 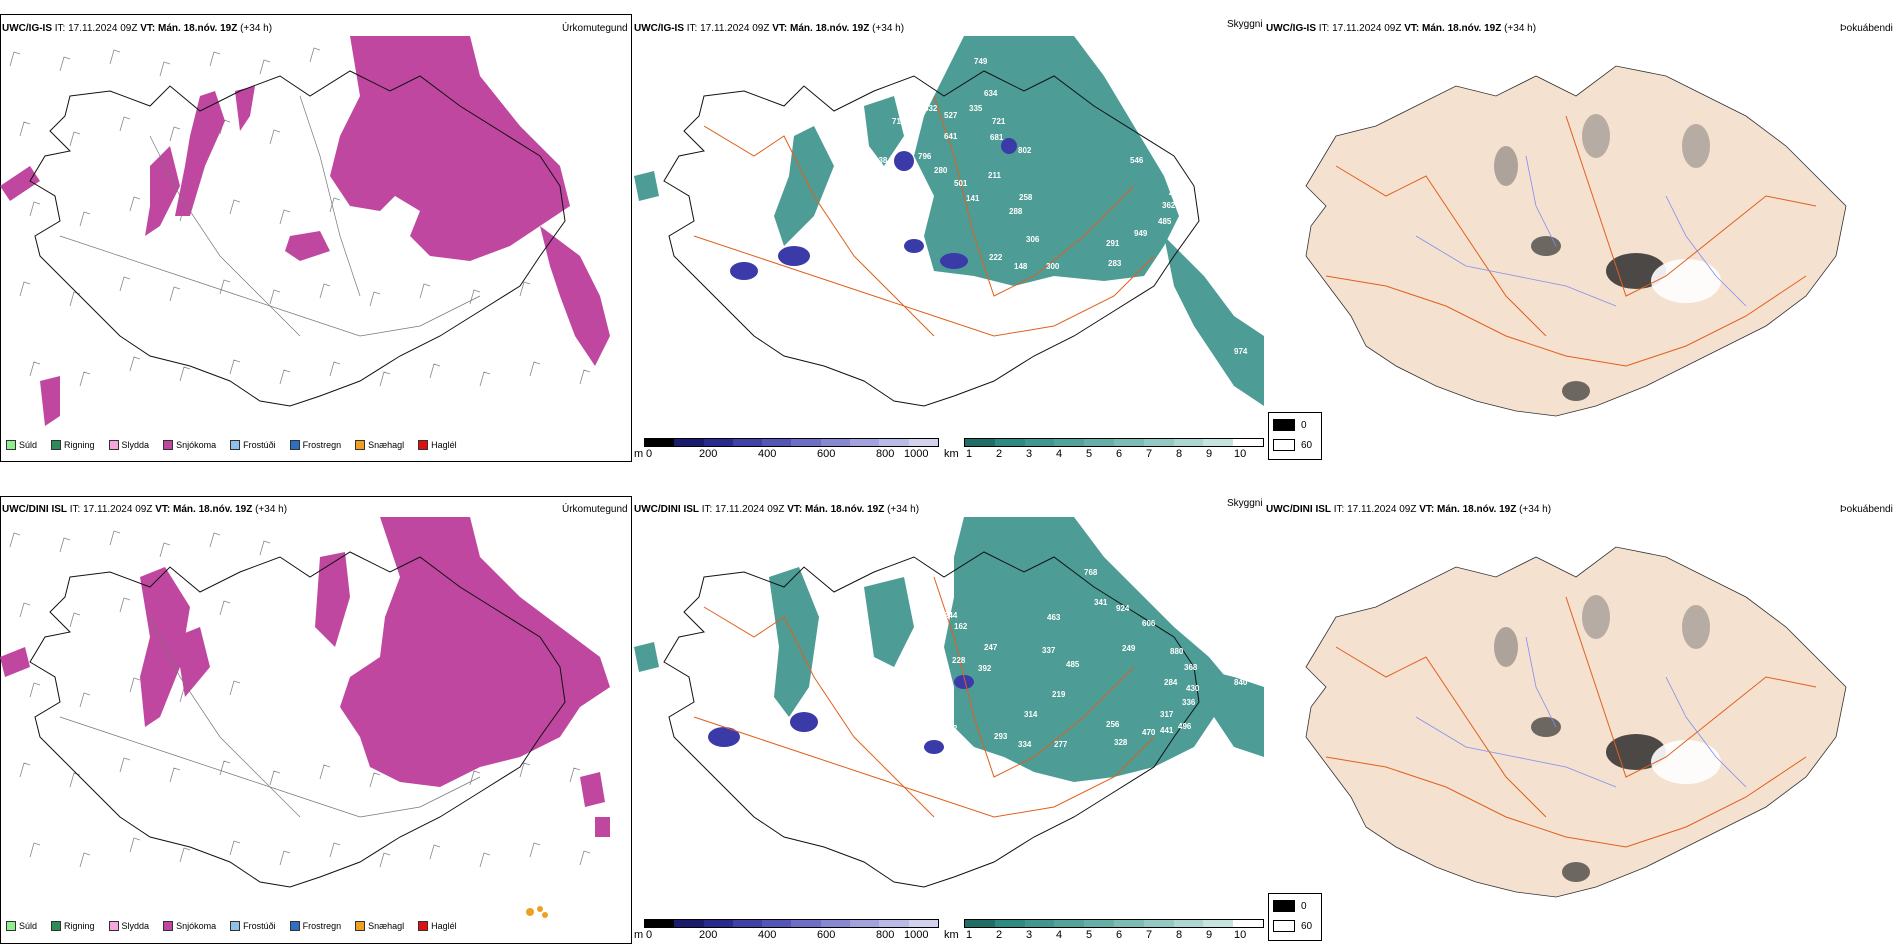 I want to click on visibility-tick: 4, so click(x=1059, y=935).